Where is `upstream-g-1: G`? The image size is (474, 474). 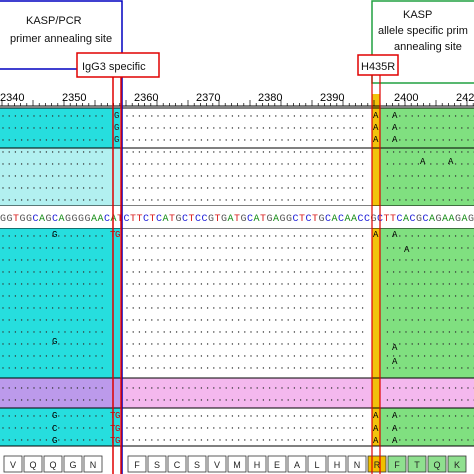
upstream-g-1: G is located at coordinates (54, 235).